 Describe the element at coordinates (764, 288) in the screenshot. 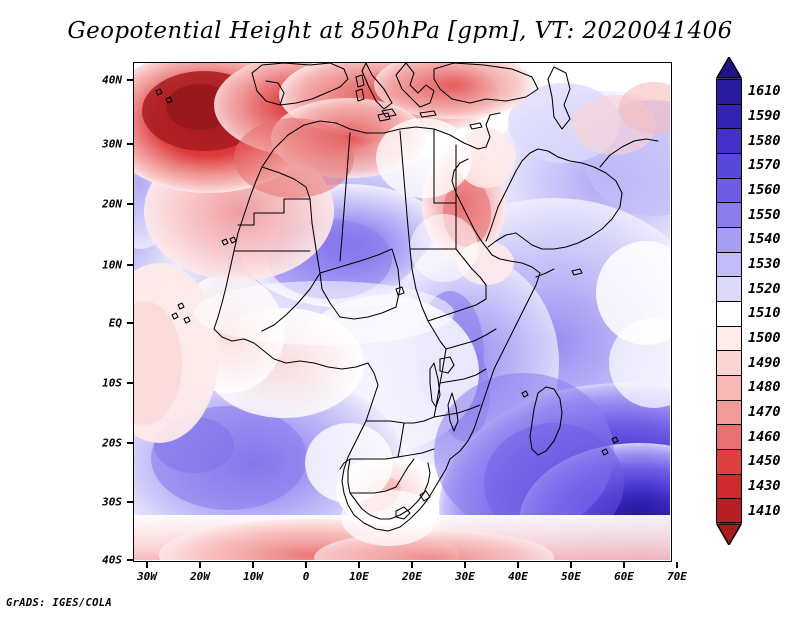

I see `colorbar-tick-label: 1520` at that location.